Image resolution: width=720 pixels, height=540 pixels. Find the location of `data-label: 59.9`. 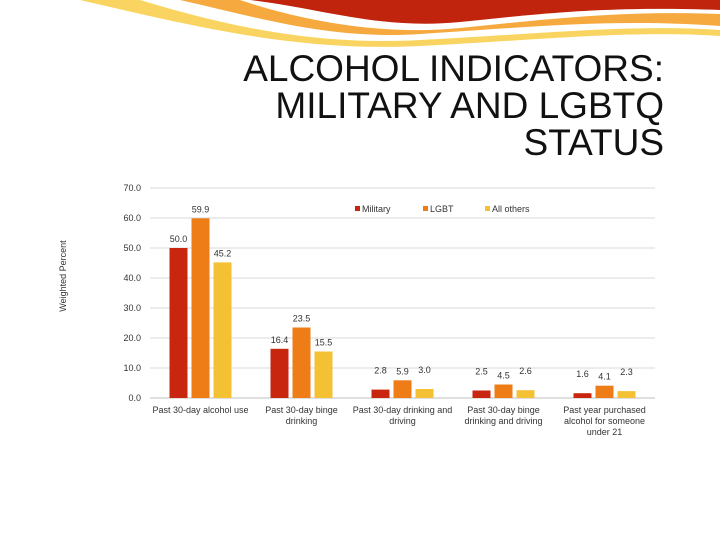

data-label: 59.9 is located at coordinates (201, 209).